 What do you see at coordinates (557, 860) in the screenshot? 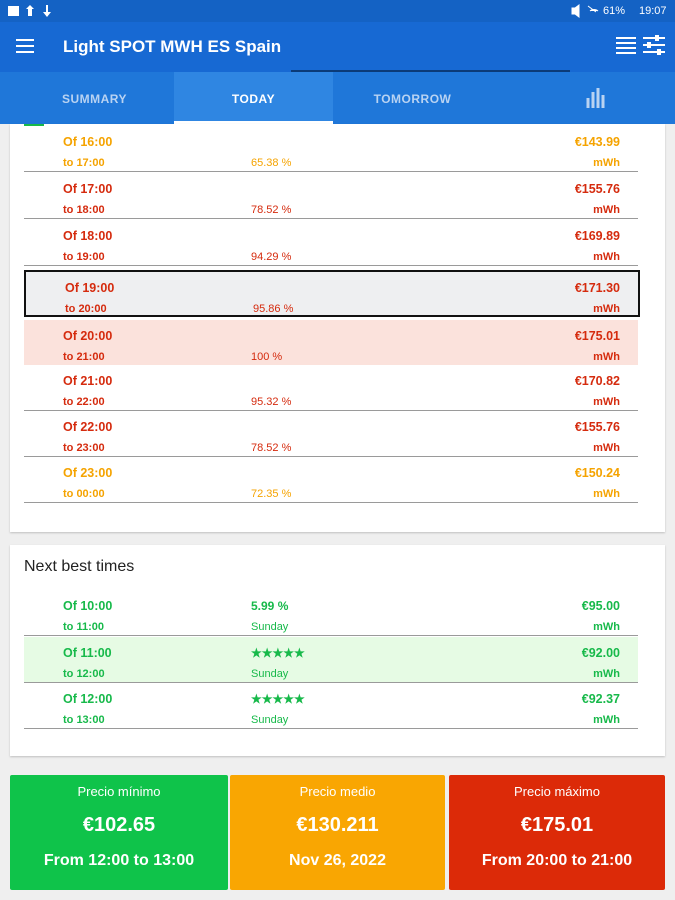
I see `summary-detail: From 20:00 to 21:00` at bounding box center [557, 860].